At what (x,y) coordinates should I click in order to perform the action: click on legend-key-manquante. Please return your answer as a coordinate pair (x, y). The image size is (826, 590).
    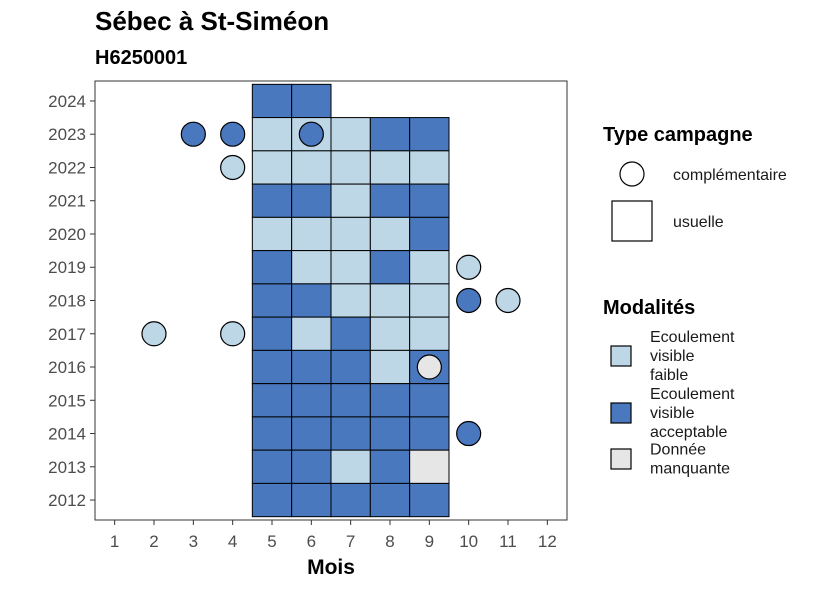
    Looking at the image, I should click on (621, 459).